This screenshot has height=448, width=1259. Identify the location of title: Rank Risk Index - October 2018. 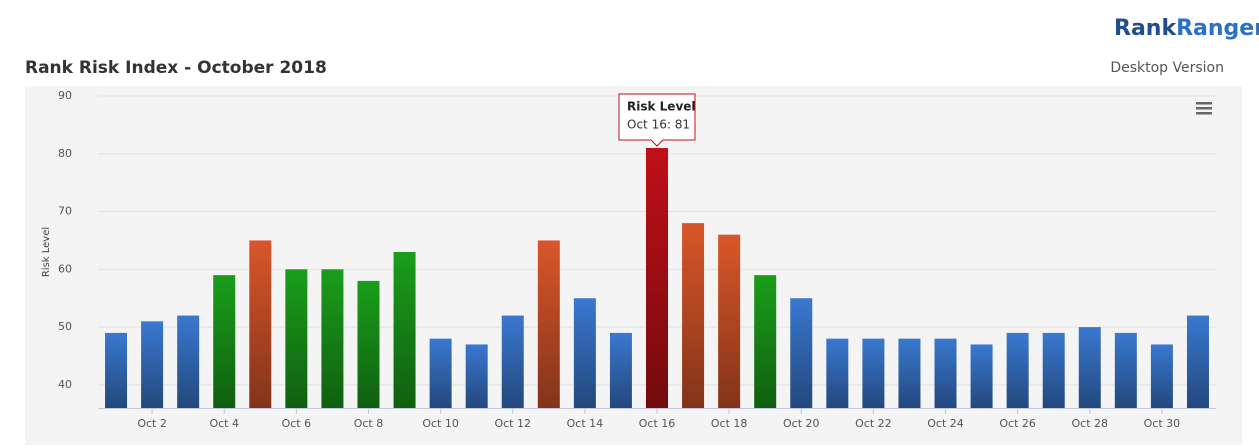
(176, 68).